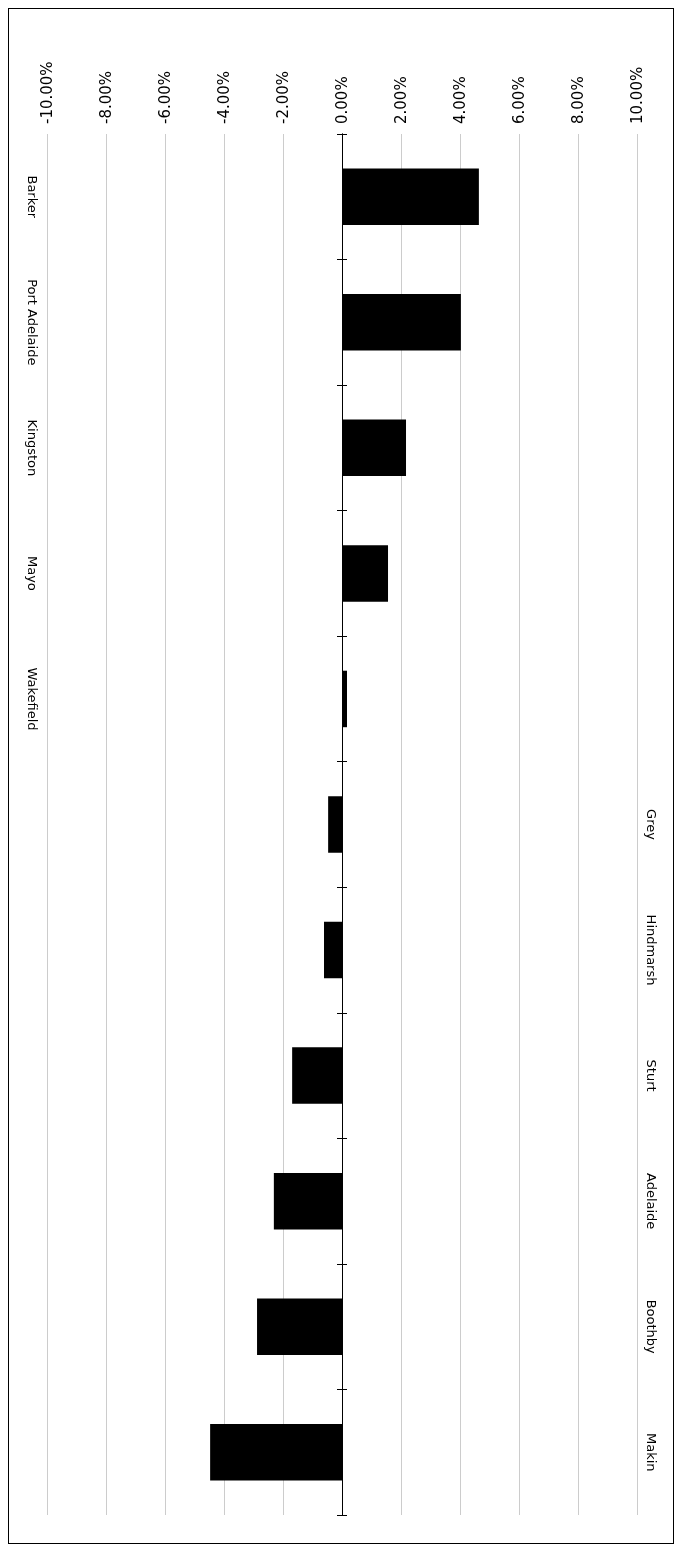 The height and width of the screenshot is (1552, 680). Describe the element at coordinates (224, 97) in the screenshot. I see `x-tick-label: -4.00%` at that location.